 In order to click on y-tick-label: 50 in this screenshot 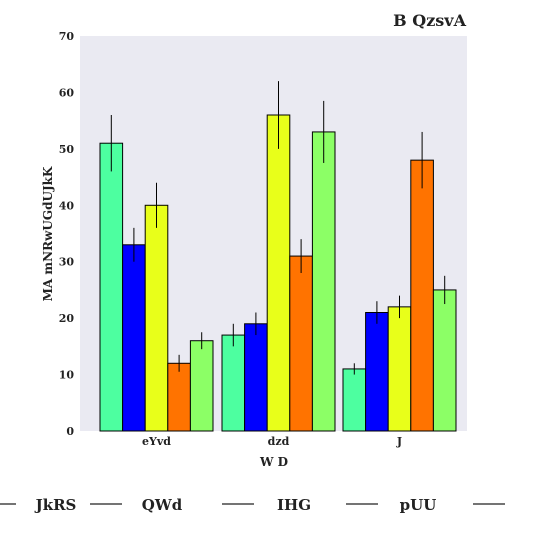, I will do `click(67, 149)`.